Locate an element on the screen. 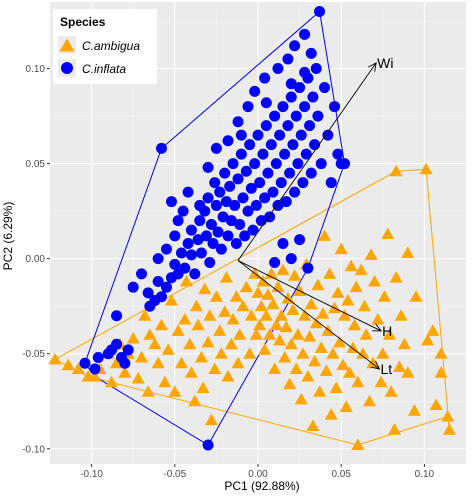 This screenshot has width=474, height=498. vector-line-wi is located at coordinates (307, 161).